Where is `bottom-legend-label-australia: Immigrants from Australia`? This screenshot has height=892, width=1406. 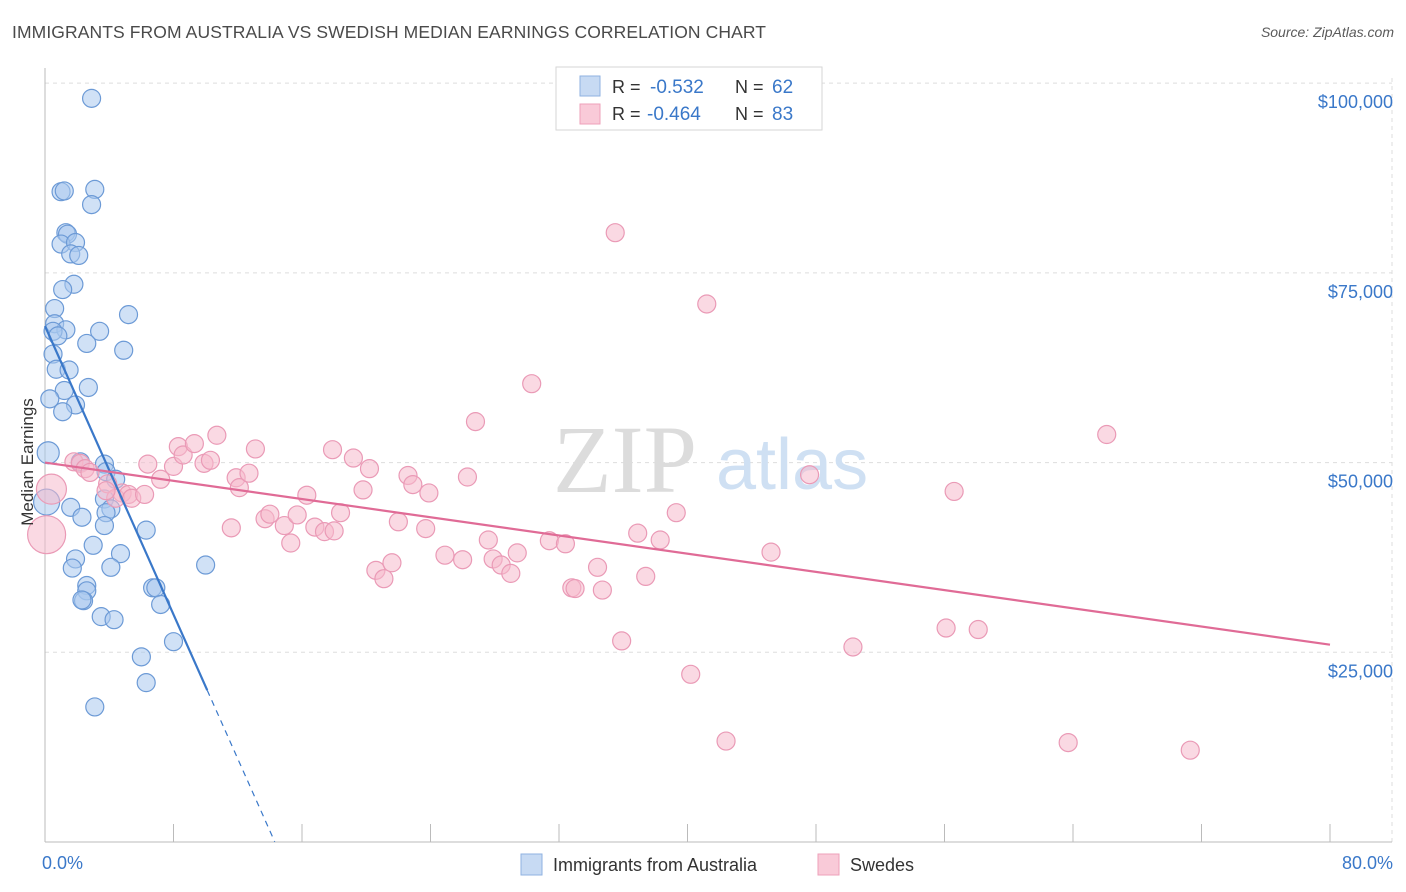 bottom-legend-label-australia: Immigrants from Australia is located at coordinates (655, 865).